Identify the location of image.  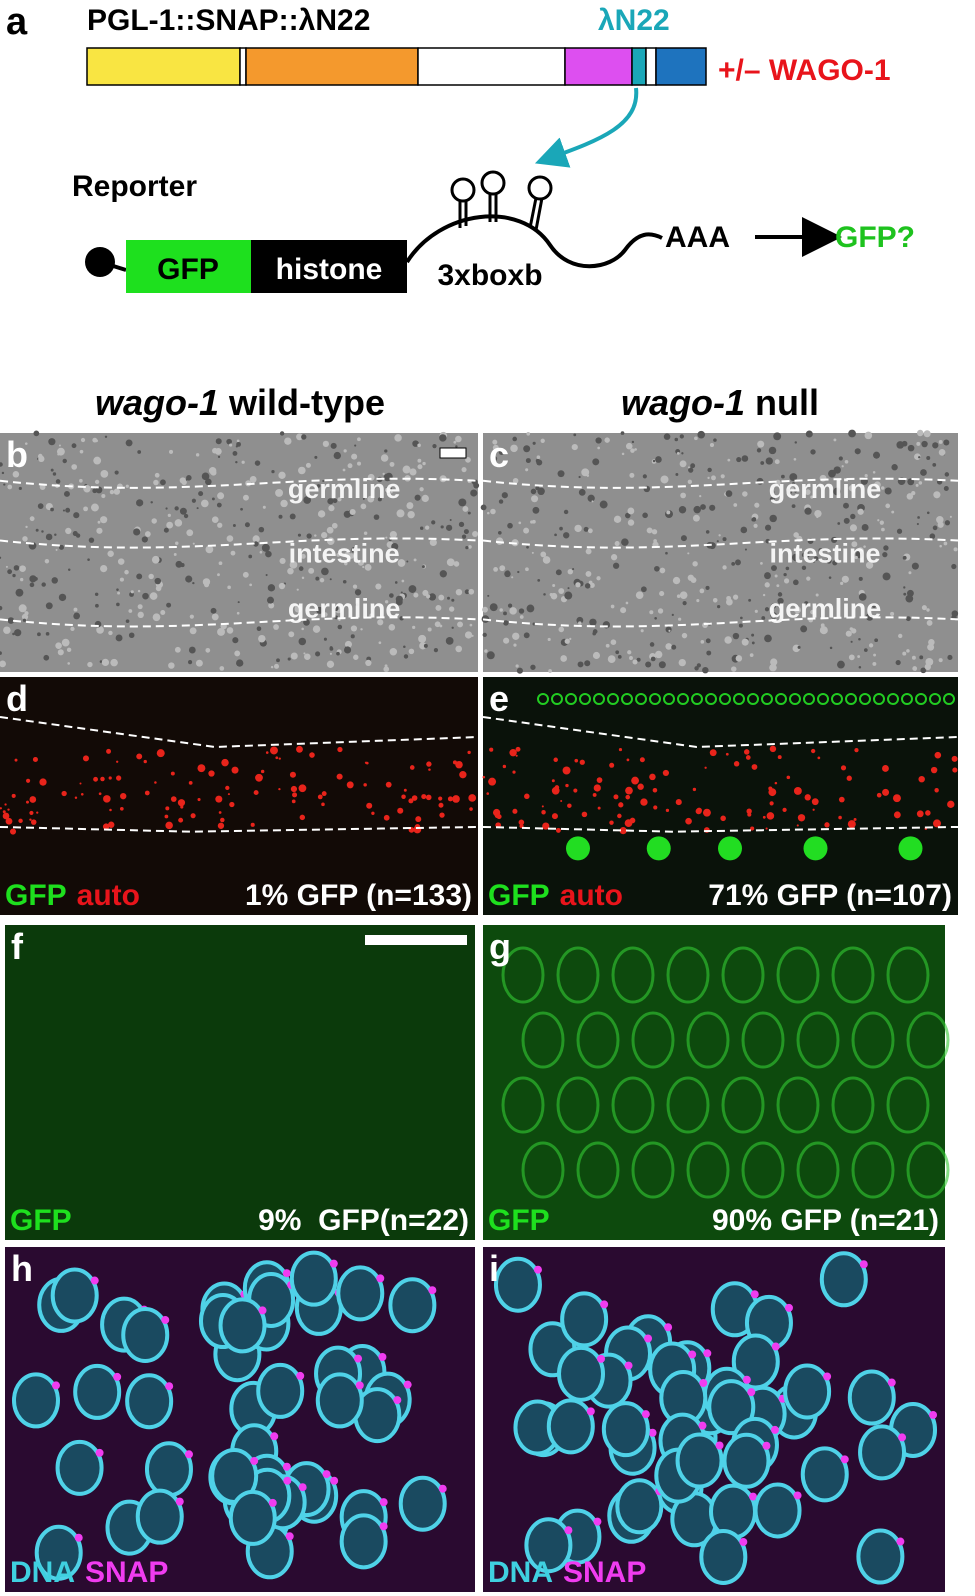
(720, 552).